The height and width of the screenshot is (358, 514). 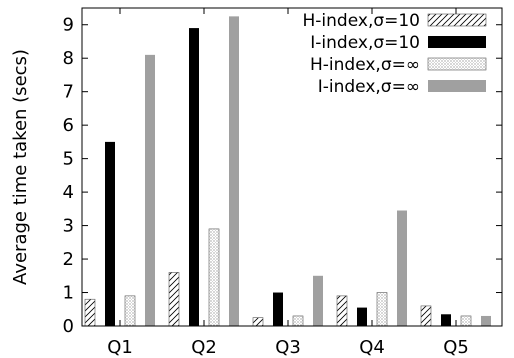 What do you see at coordinates (68, 125) in the screenshot?
I see `y-tick-label: 6` at bounding box center [68, 125].